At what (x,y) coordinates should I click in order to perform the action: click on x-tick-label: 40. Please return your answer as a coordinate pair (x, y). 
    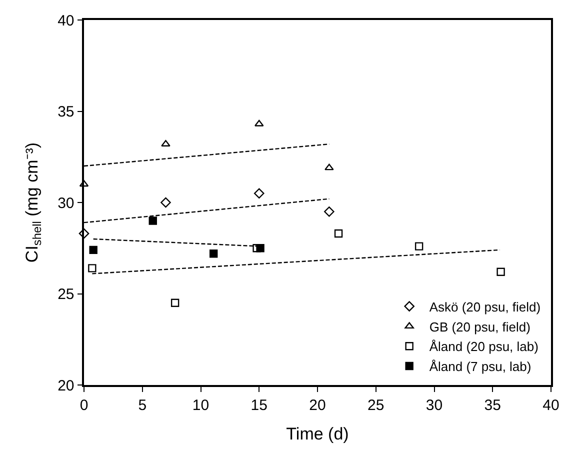
    Looking at the image, I should click on (551, 405).